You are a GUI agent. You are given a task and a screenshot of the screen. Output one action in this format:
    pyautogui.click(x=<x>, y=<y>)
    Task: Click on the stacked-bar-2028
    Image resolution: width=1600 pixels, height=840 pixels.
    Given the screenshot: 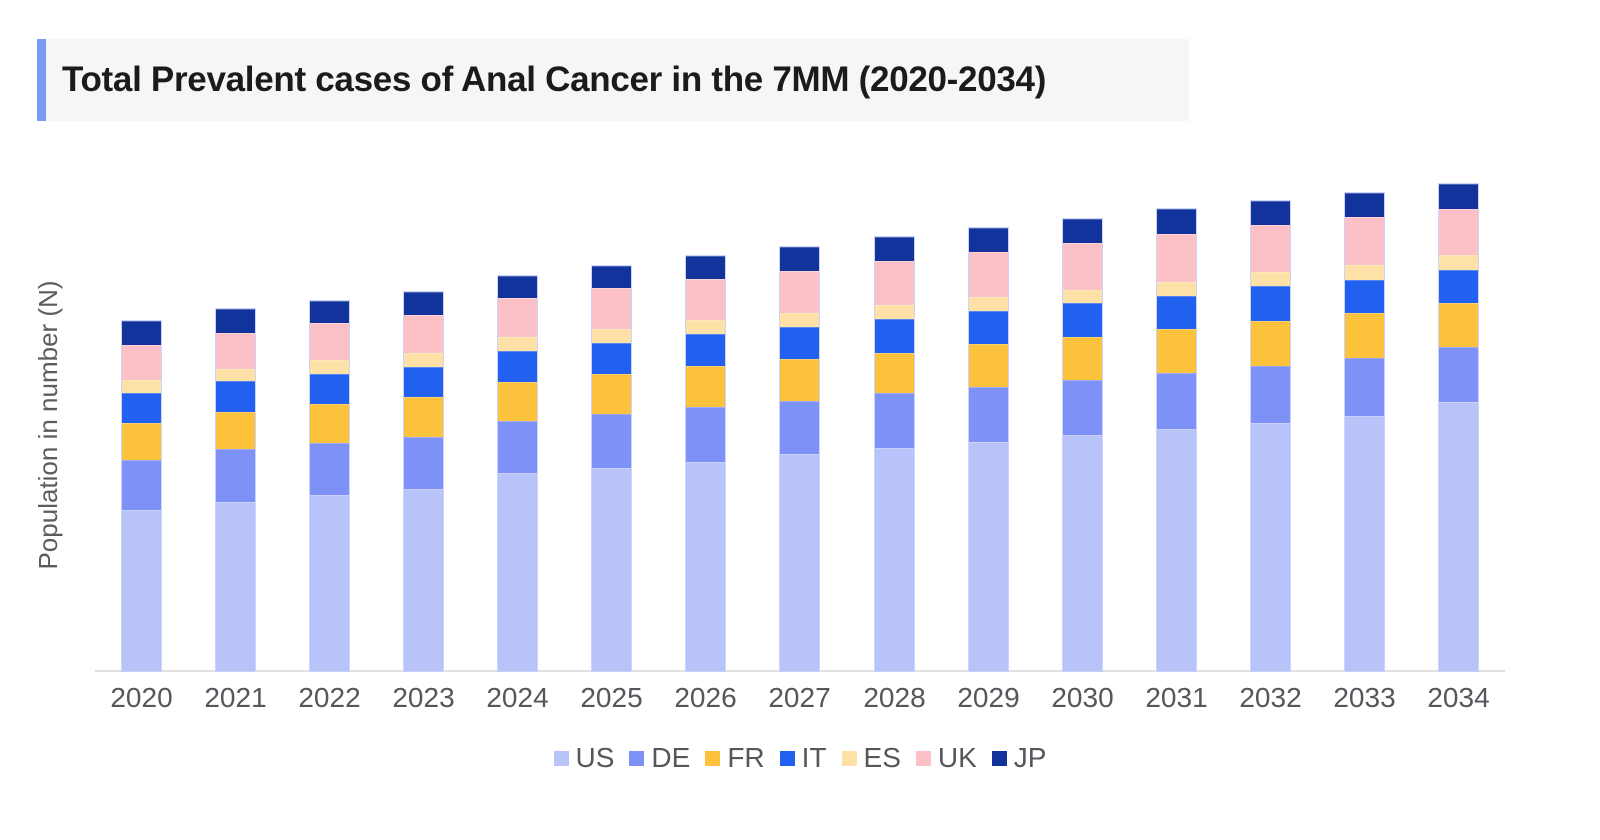 What is the action you would take?
    pyautogui.click(x=894, y=454)
    